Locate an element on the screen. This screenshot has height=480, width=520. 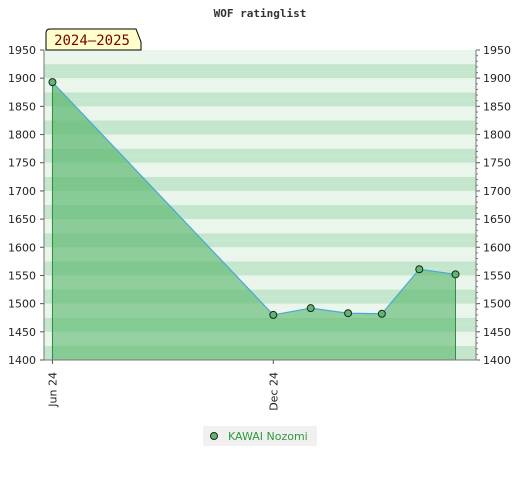
y-tick-label-left: 1400 is located at coordinates (22, 360).